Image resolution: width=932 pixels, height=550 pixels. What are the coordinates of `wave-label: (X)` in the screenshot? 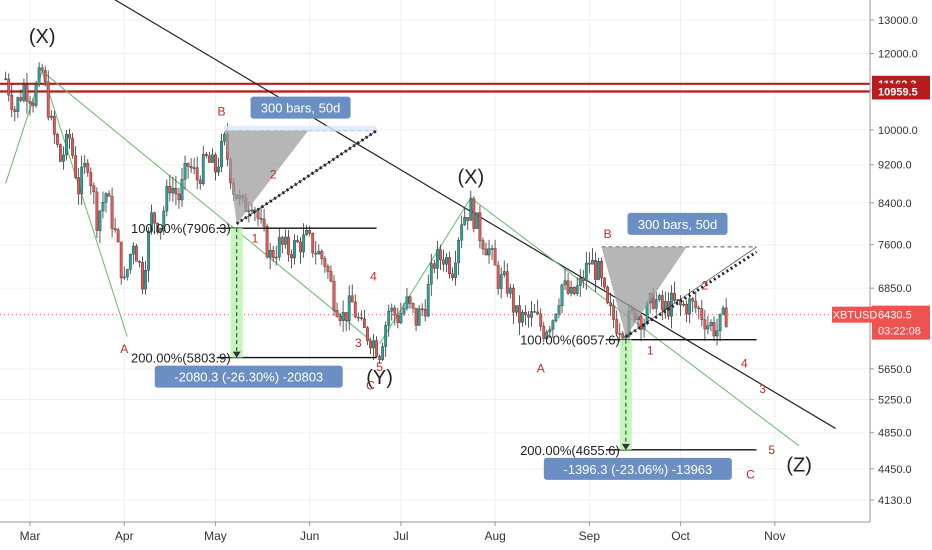 It's located at (42, 37).